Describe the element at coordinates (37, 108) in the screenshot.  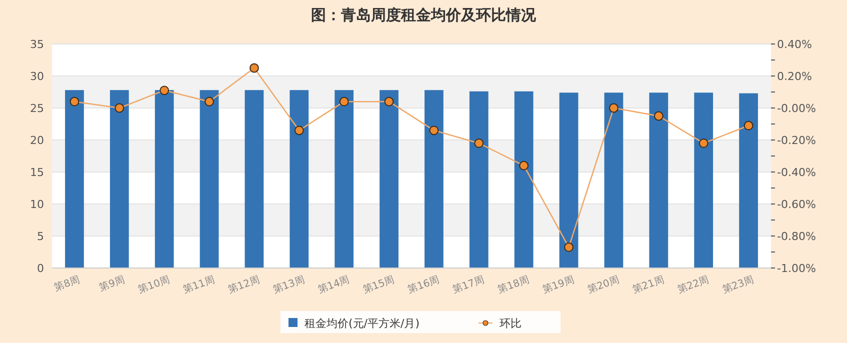
I see `y-tick-label: 25` at that location.